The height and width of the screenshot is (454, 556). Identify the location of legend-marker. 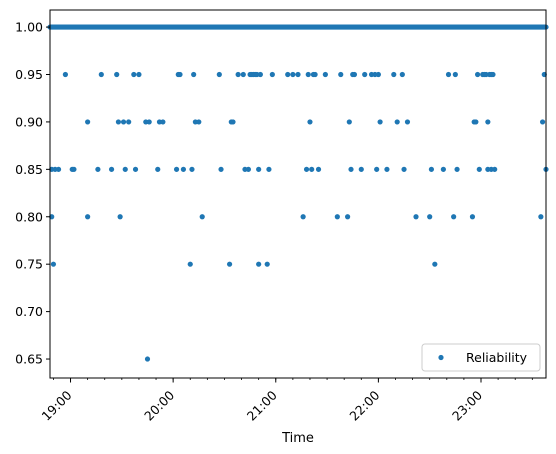
(441, 357).